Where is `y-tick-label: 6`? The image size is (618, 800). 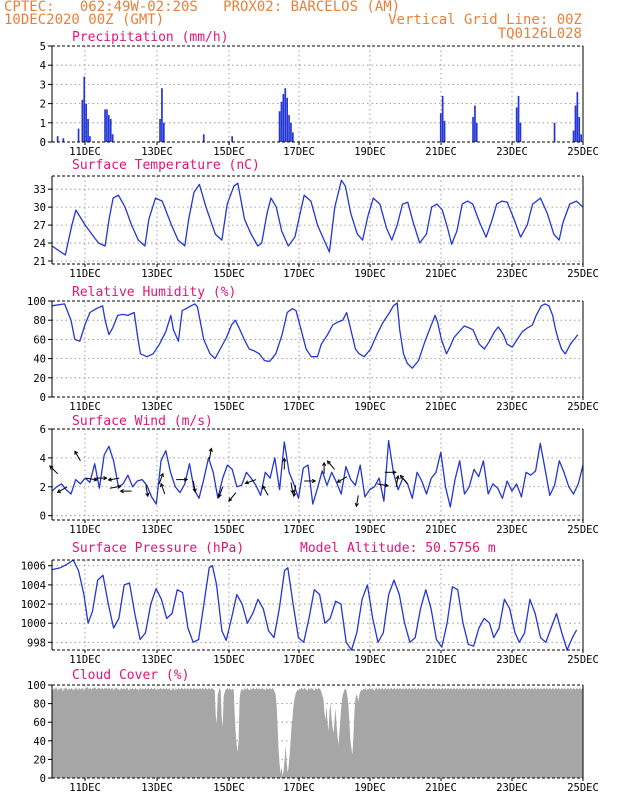 y-tick-label: 6 is located at coordinates (43, 430).